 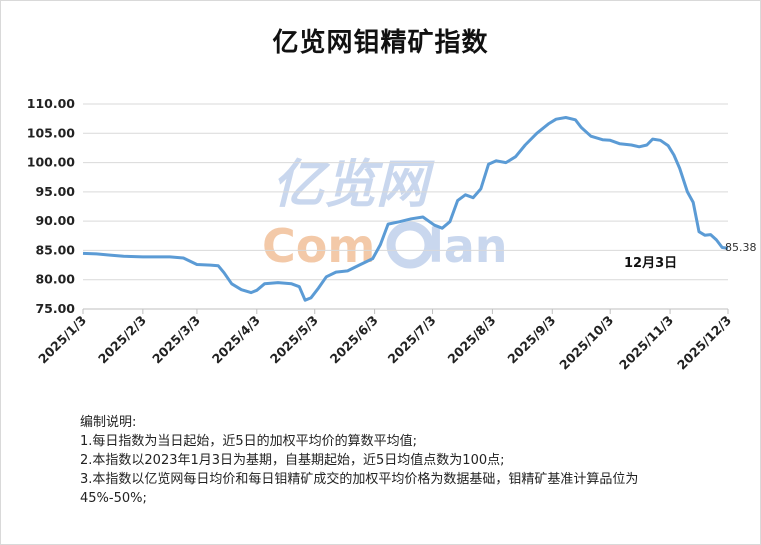 I want to click on watermark-circle-icon, so click(x=410, y=245).